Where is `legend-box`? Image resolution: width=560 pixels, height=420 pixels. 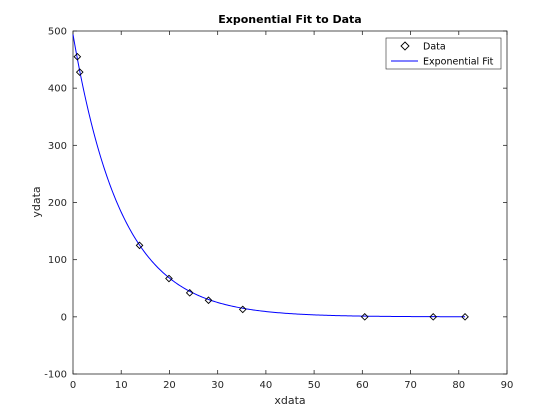 legend-box is located at coordinates (443, 53).